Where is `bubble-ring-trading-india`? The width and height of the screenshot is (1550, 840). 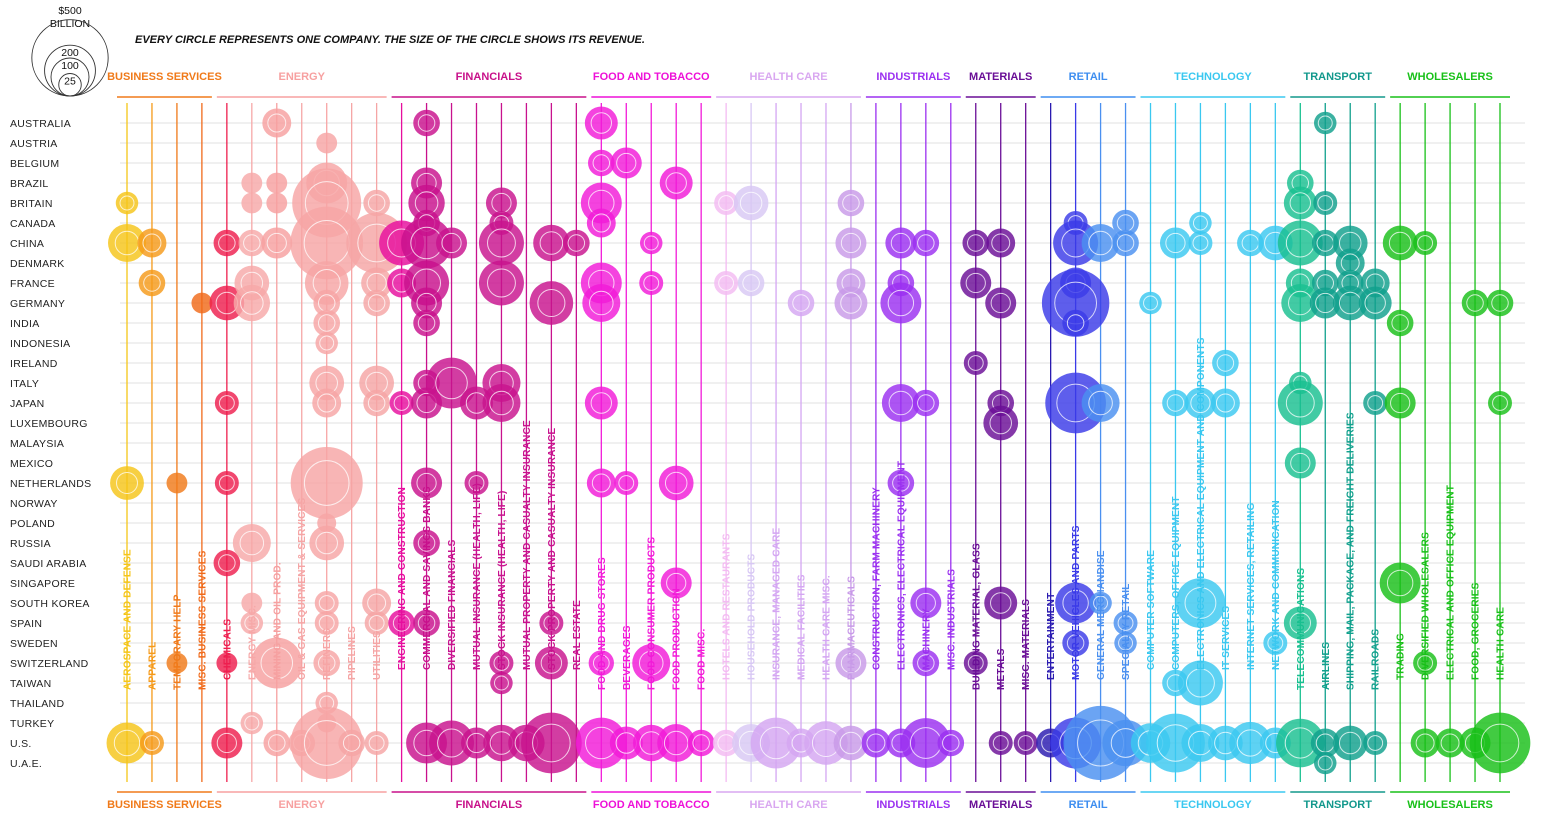 bubble-ring-trading-india is located at coordinates (1400, 323).